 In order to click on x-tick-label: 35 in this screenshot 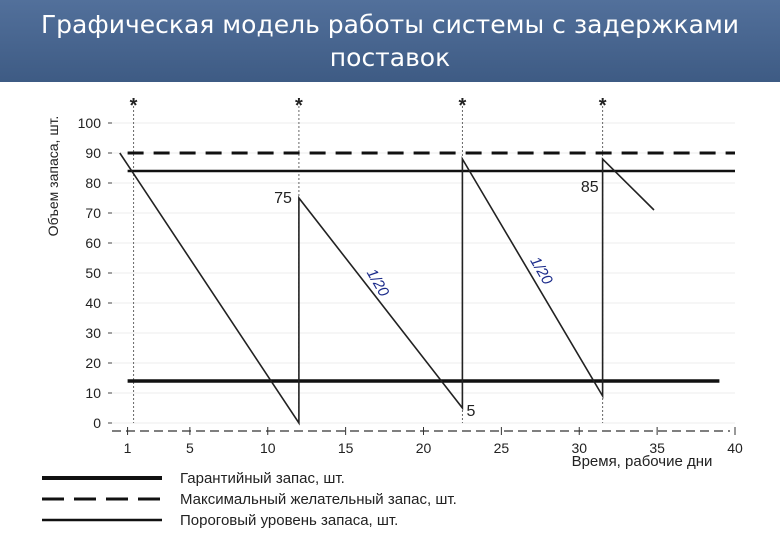, I will do `click(657, 448)`.